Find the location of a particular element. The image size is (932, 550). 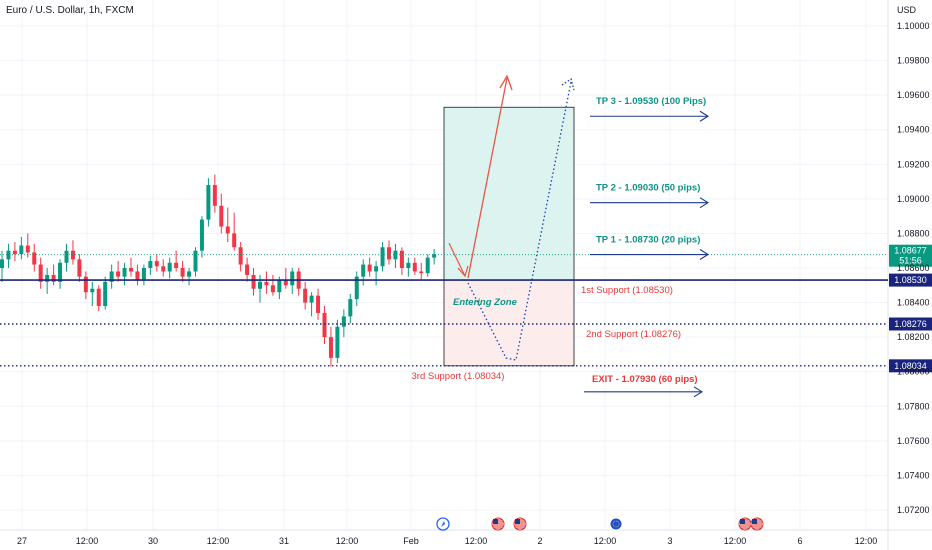

eu-flag-icon is located at coordinates (616, 524).